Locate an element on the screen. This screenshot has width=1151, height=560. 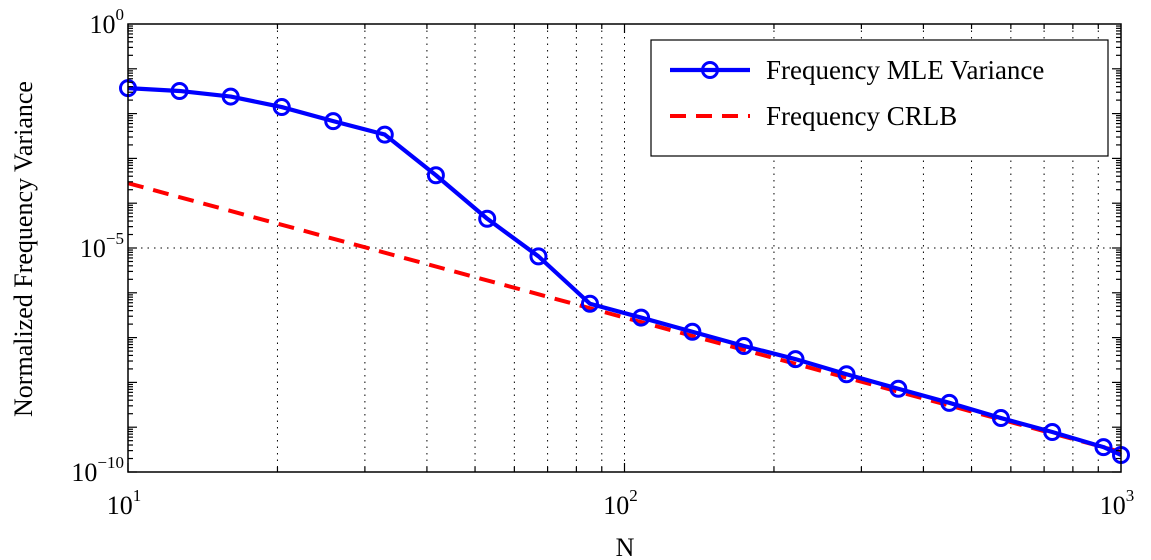
y-tick-label: 10⁻⁵ is located at coordinates (102, 246).